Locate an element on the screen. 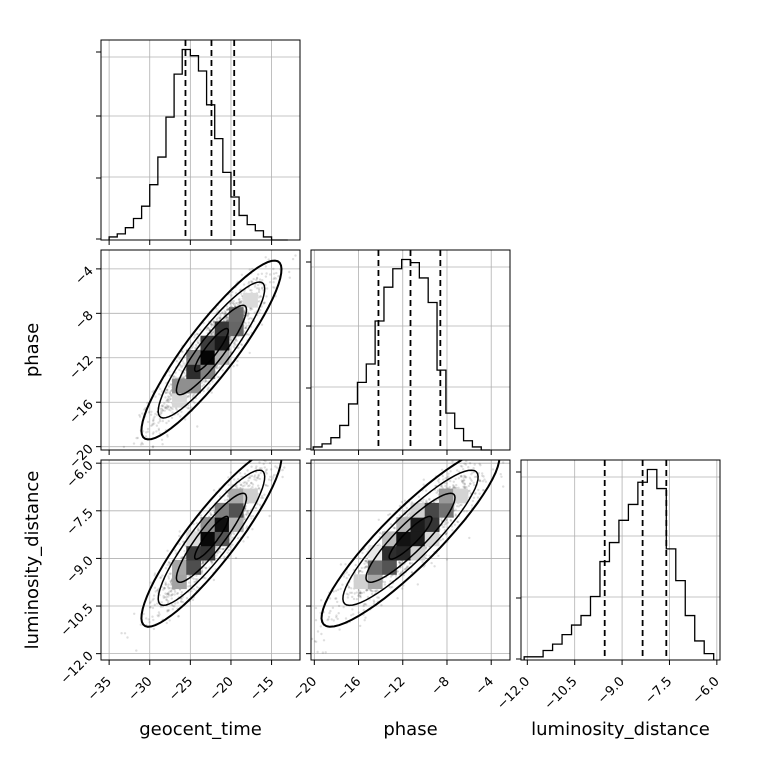 The height and width of the screenshot is (760, 760). x-tick-label: −12.0 is located at coordinates (513, 693).